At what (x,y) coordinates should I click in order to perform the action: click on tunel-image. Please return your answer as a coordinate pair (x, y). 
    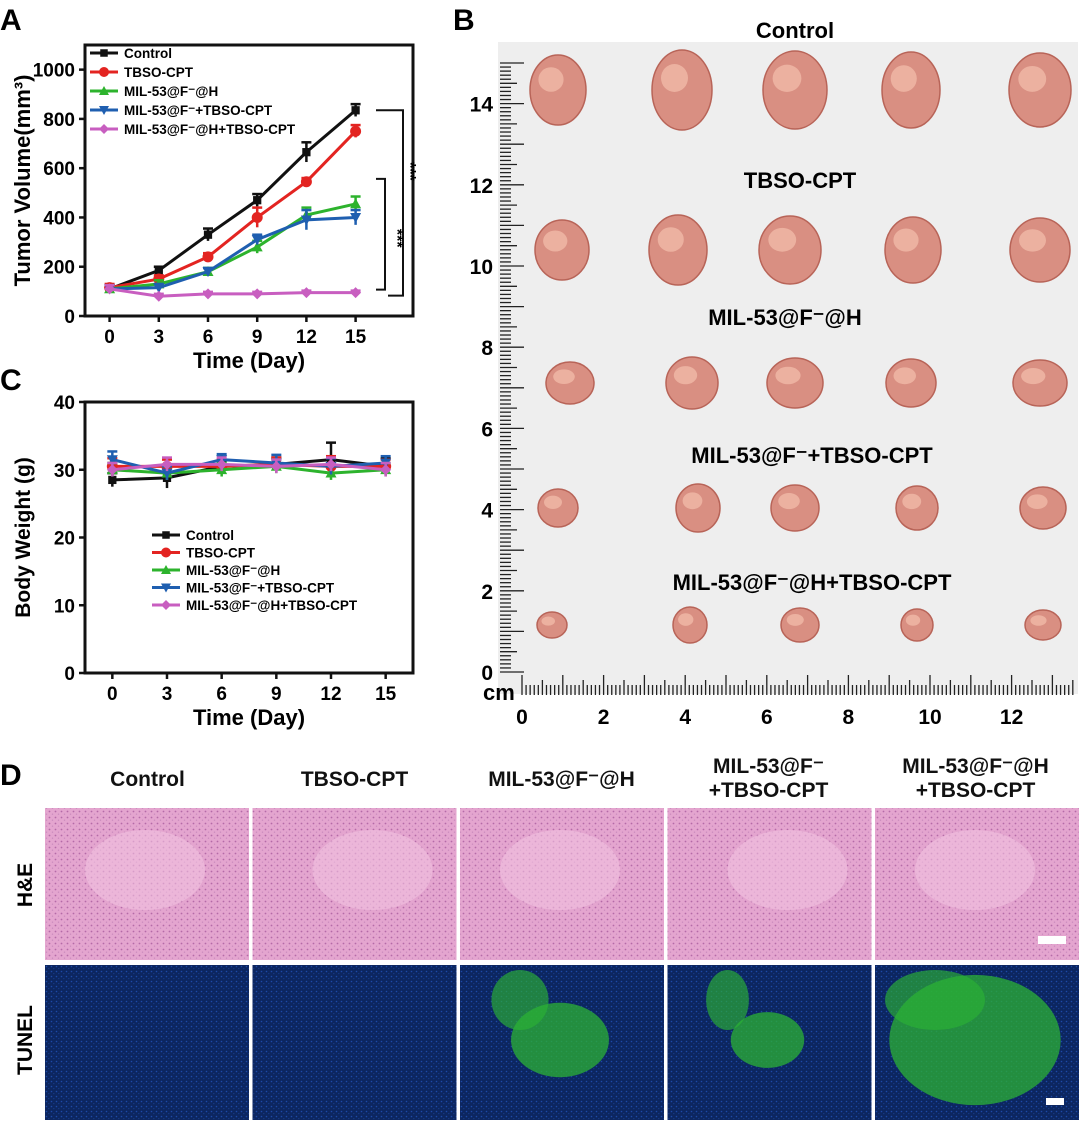
    Looking at the image, I should click on (147, 1042).